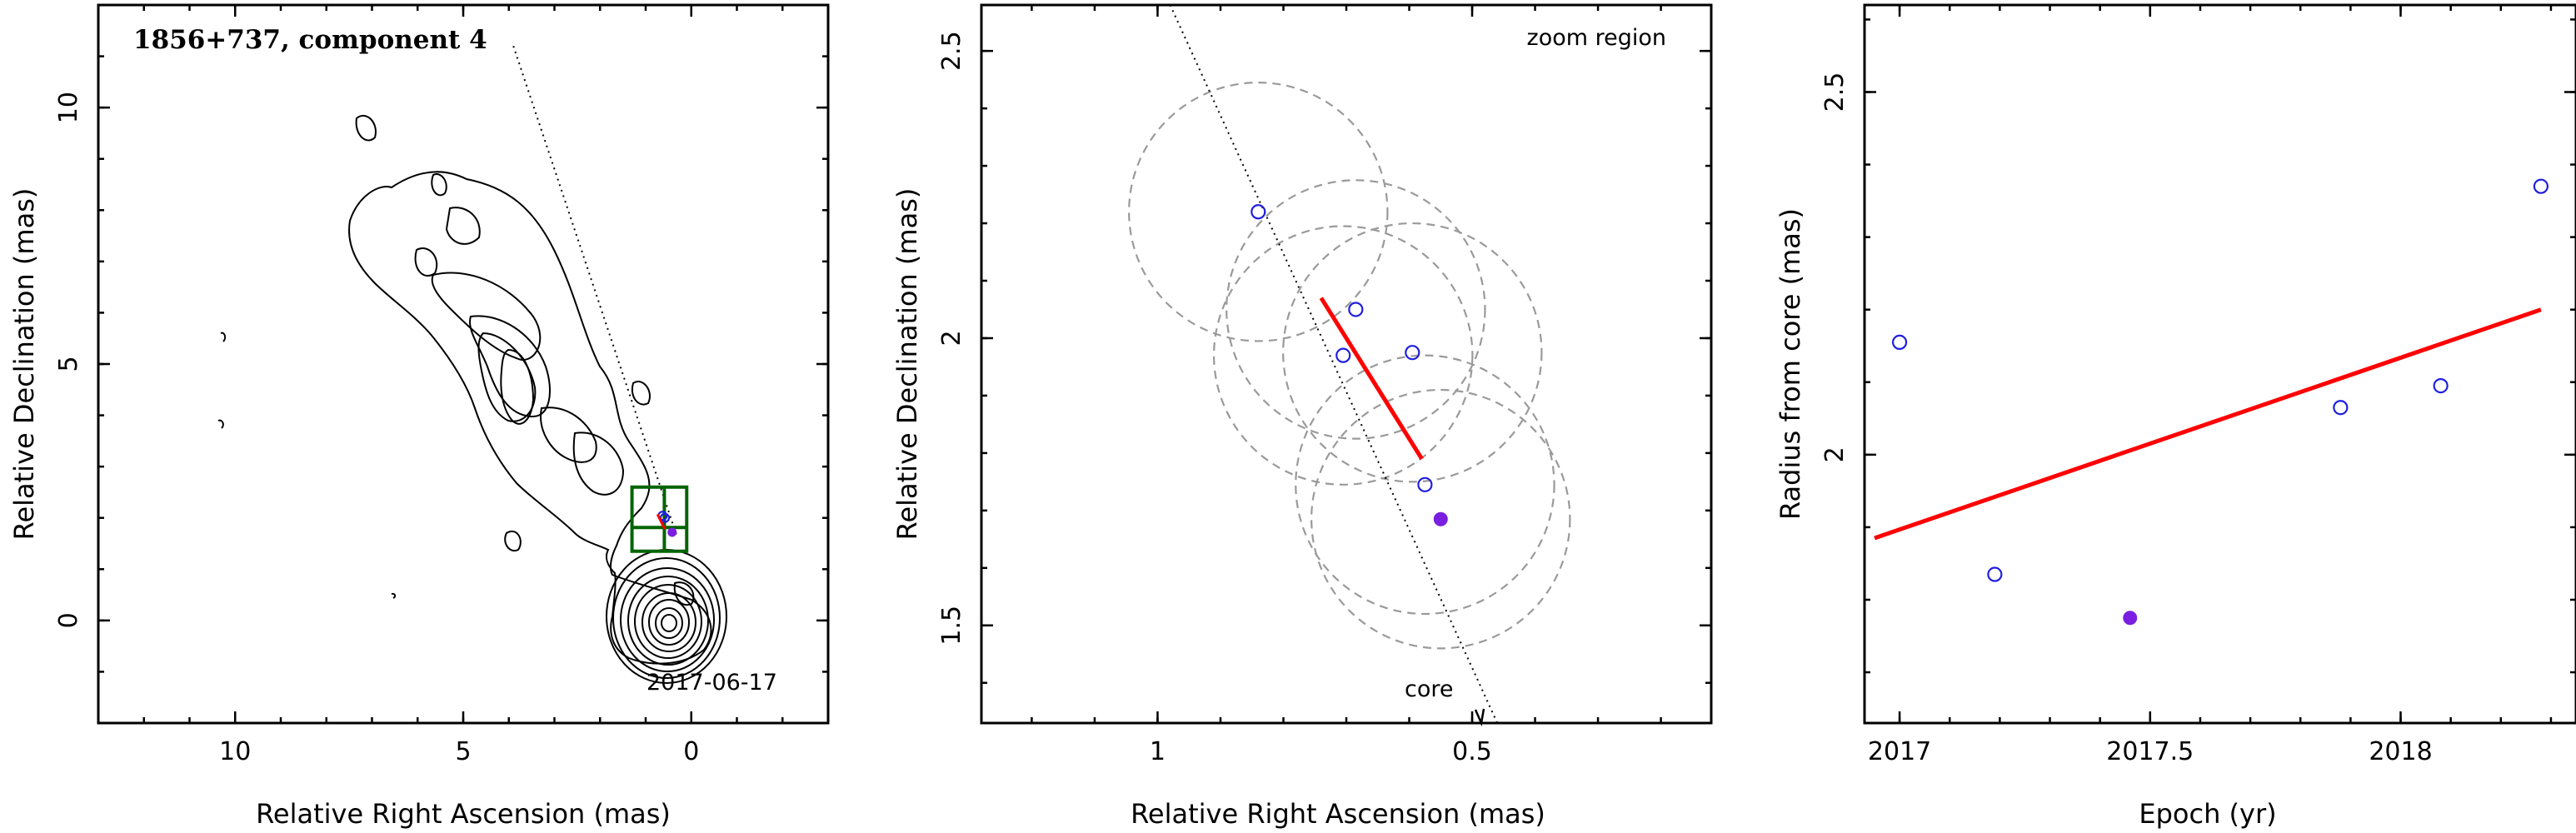 The image size is (2576, 833). Describe the element at coordinates (907, 364) in the screenshot. I see `panel-2-y-axis-label: Relative Declination (mas)` at that location.